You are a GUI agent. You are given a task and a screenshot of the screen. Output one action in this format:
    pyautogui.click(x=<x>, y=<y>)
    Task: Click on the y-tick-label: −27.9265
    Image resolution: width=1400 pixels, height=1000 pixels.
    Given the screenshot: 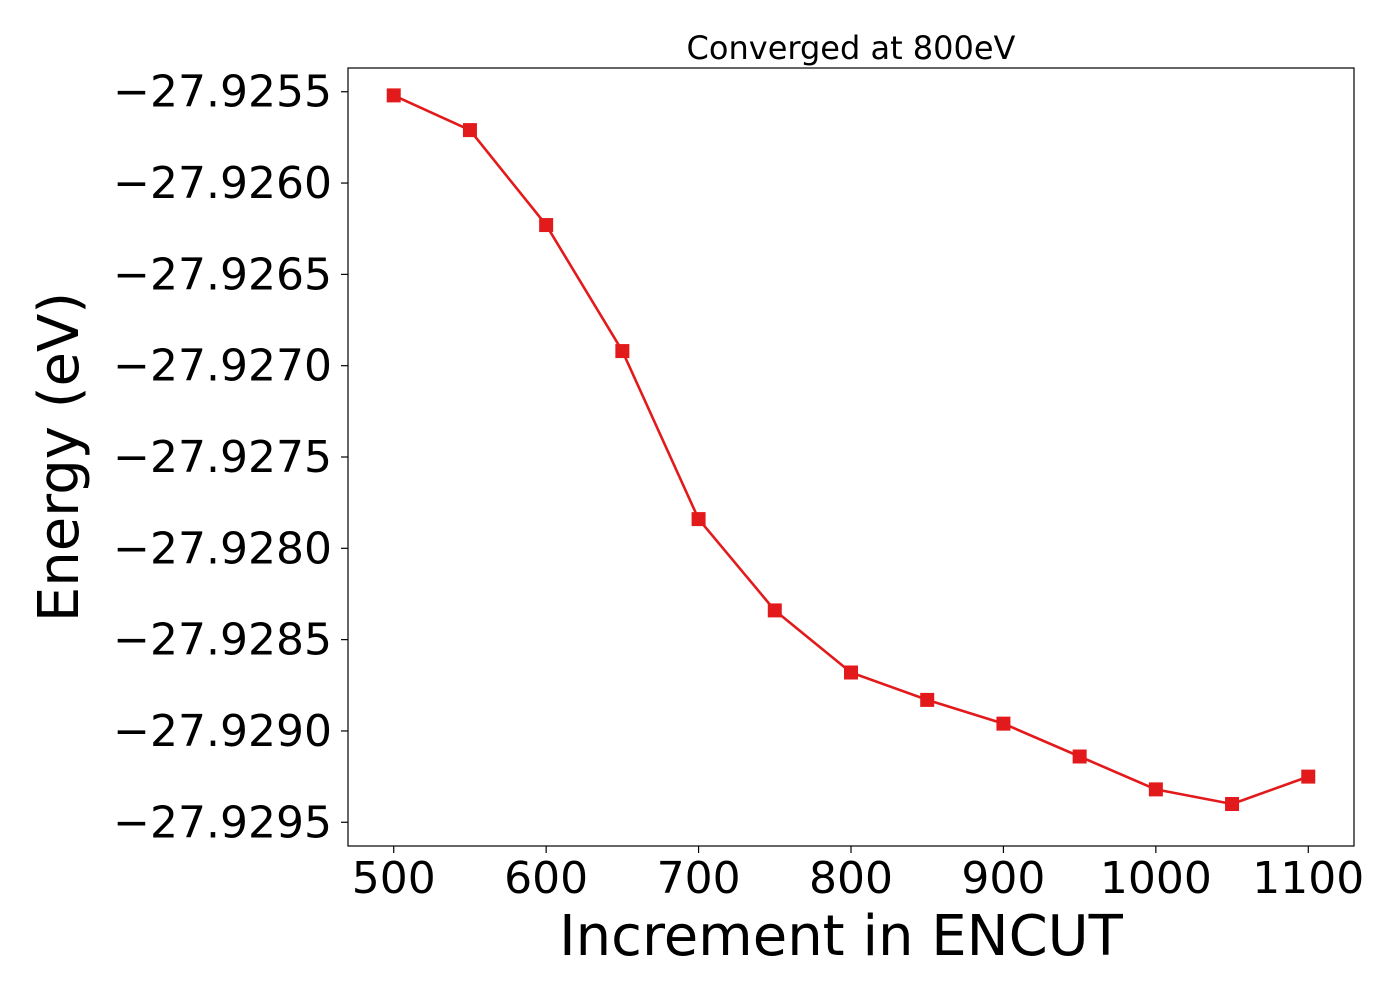 What is the action you would take?
    pyautogui.click(x=222, y=274)
    